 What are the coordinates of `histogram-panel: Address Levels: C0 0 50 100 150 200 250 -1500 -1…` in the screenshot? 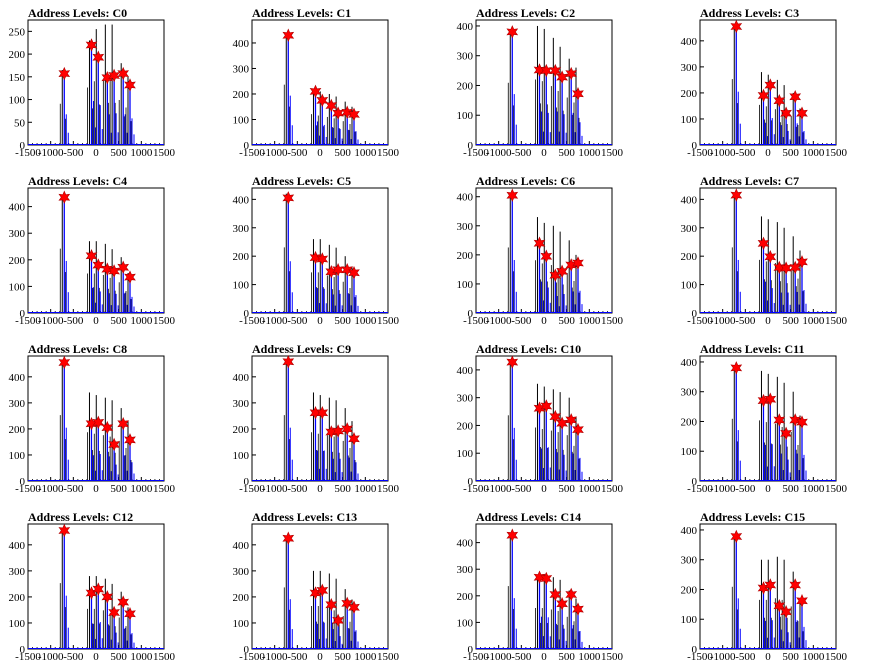 It's located at (112, 84).